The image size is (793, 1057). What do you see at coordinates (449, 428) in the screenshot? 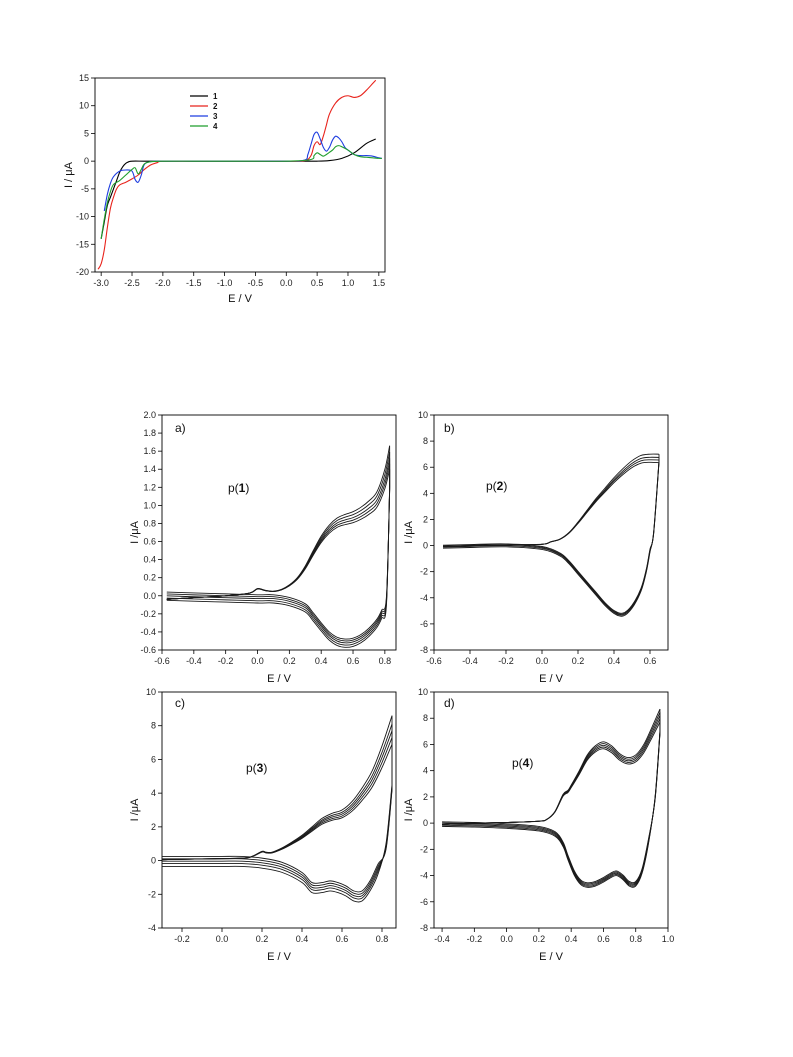
I see `panel-label: b)` at bounding box center [449, 428].